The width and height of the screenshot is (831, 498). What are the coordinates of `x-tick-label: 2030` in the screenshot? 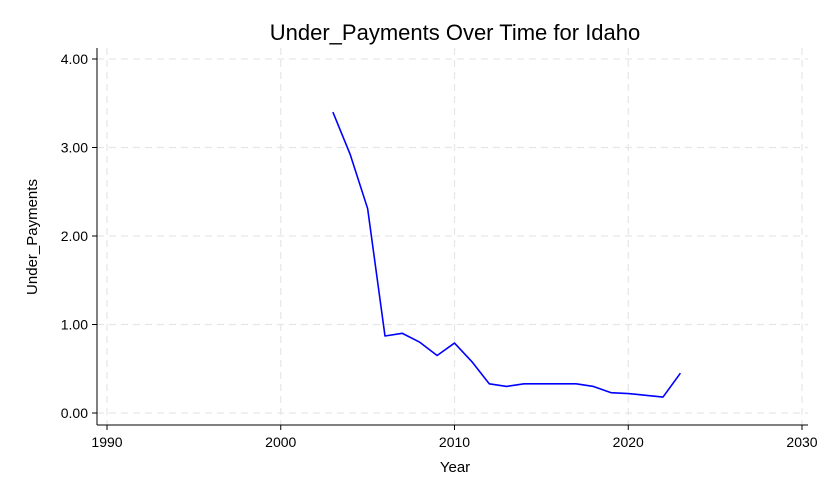 It's located at (801, 442).